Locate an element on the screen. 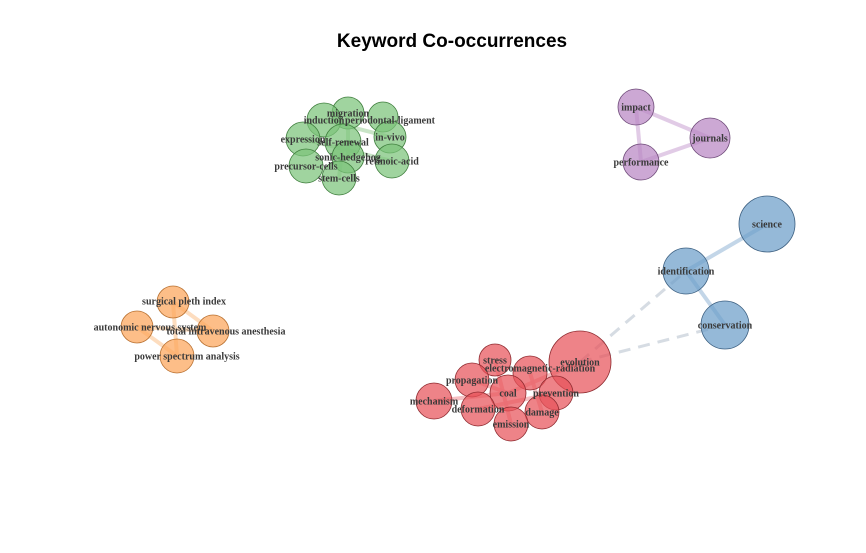  node-science is located at coordinates (767, 224).